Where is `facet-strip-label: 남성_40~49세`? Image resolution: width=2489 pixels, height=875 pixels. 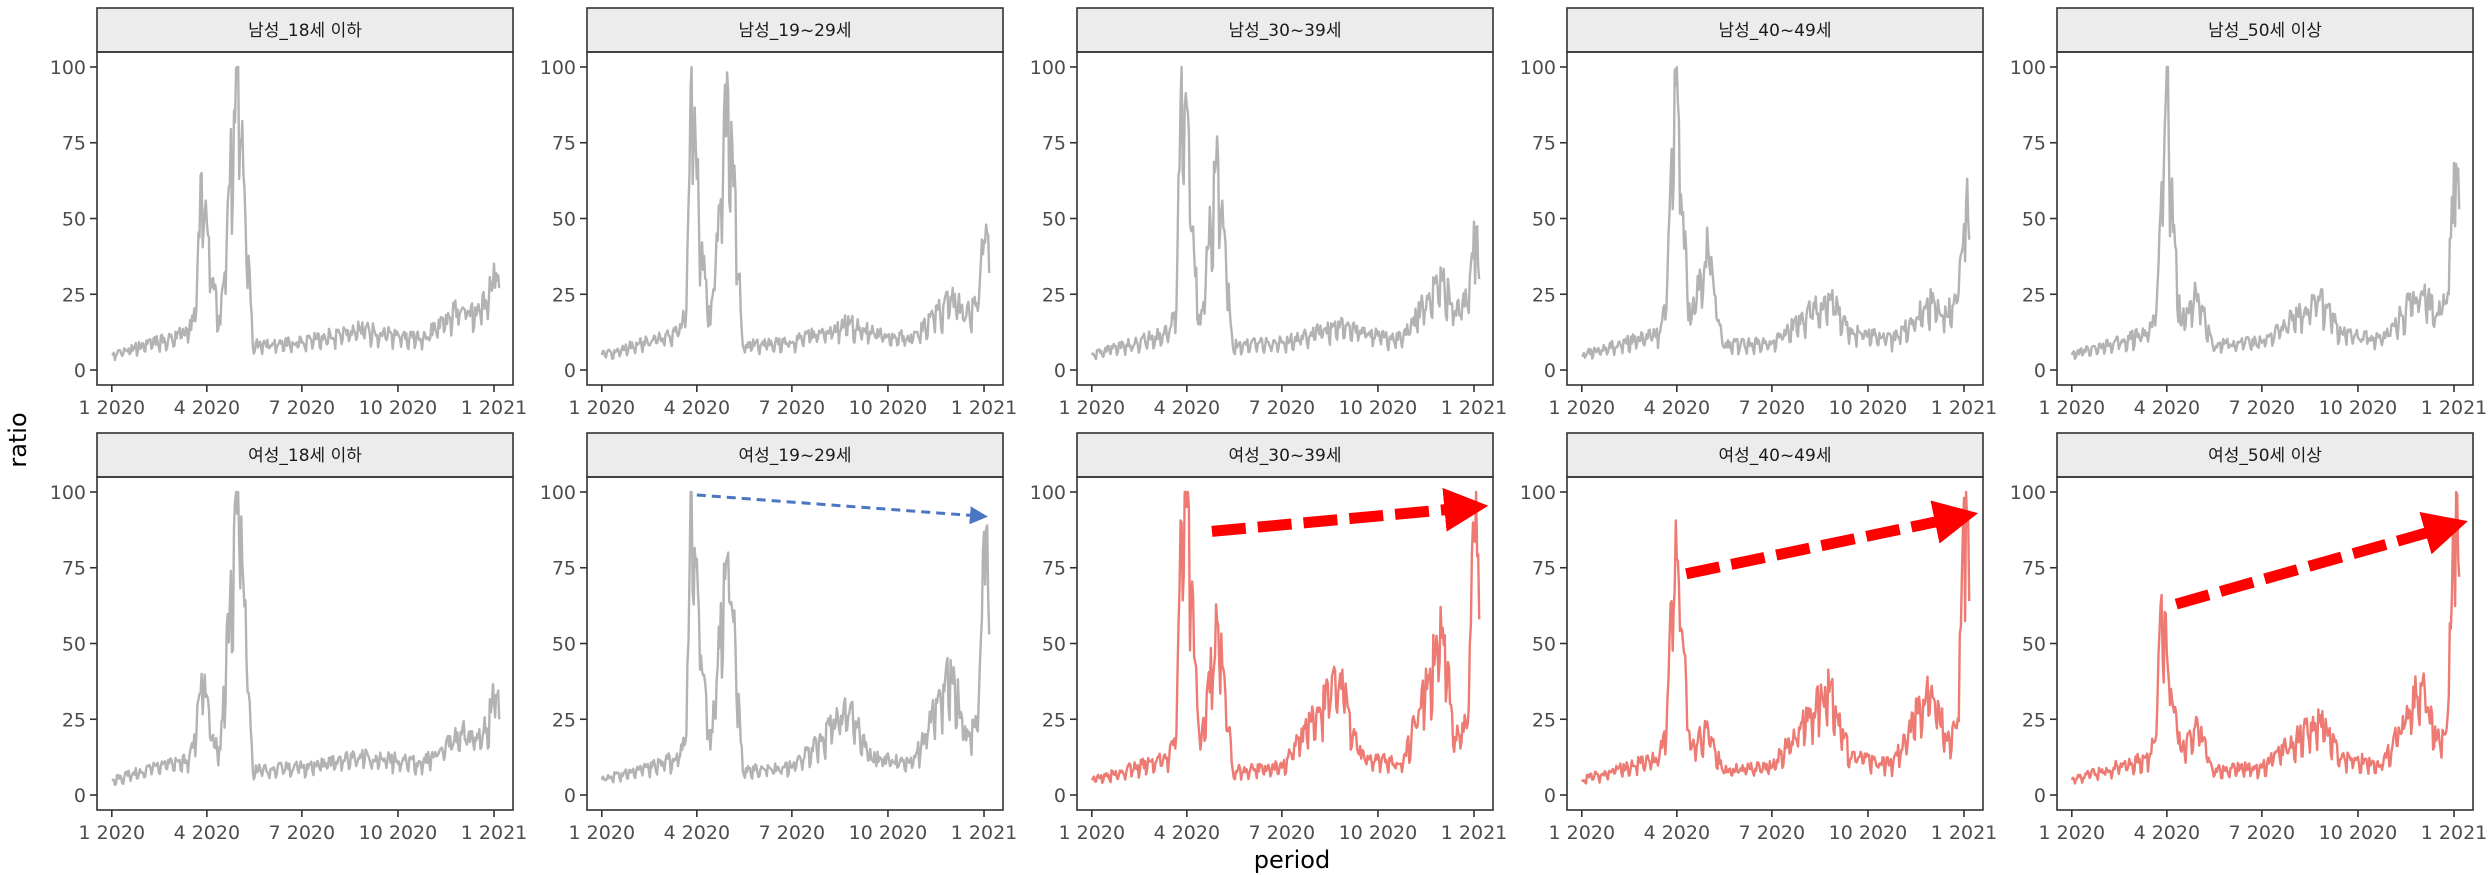
facet-strip-label: 남성_40~49세 is located at coordinates (1775, 31).